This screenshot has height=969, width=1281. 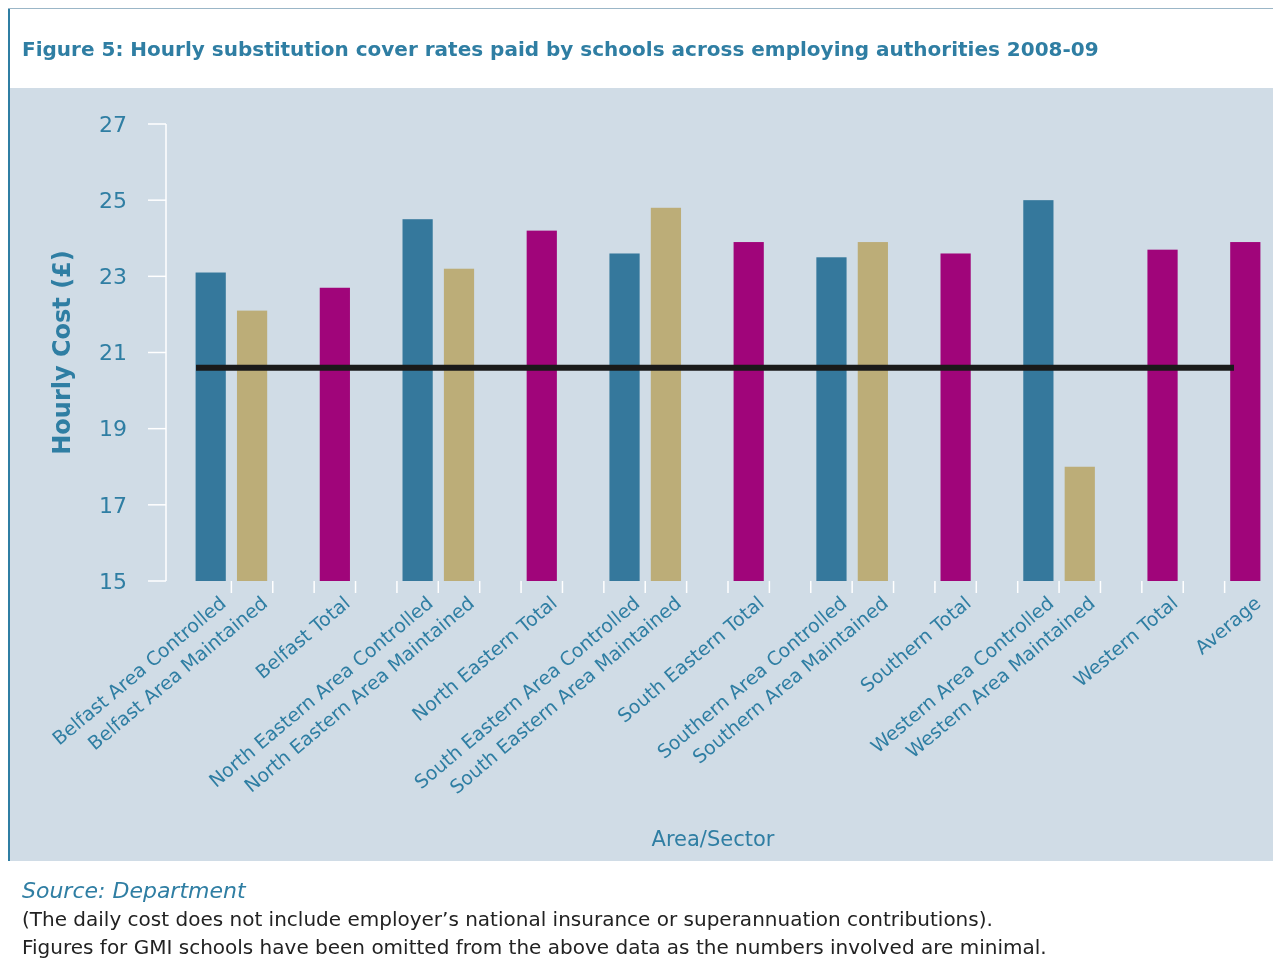 What do you see at coordinates (713, 839) in the screenshot?
I see `x-axis-title: Area/Sector` at bounding box center [713, 839].